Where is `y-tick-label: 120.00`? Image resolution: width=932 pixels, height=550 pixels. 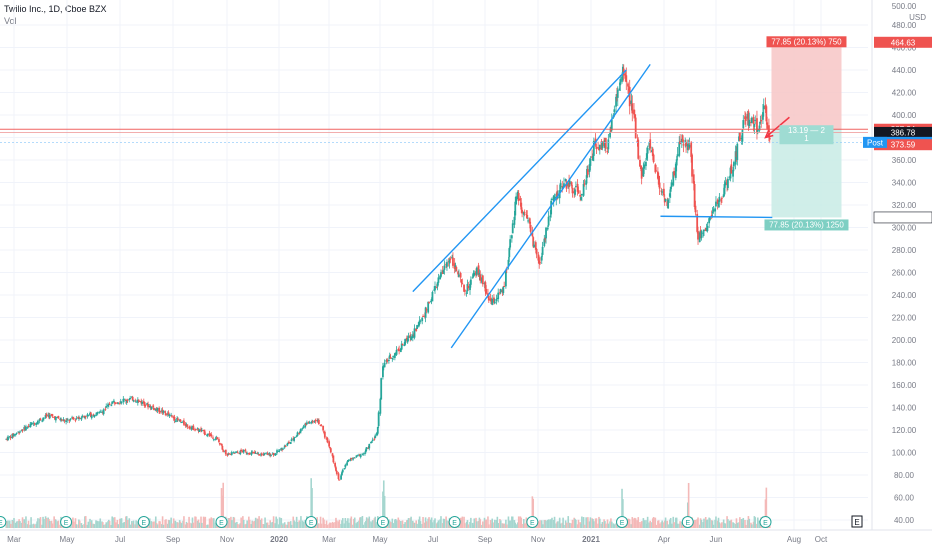
y-tick-label: 120.00 is located at coordinates (904, 430).